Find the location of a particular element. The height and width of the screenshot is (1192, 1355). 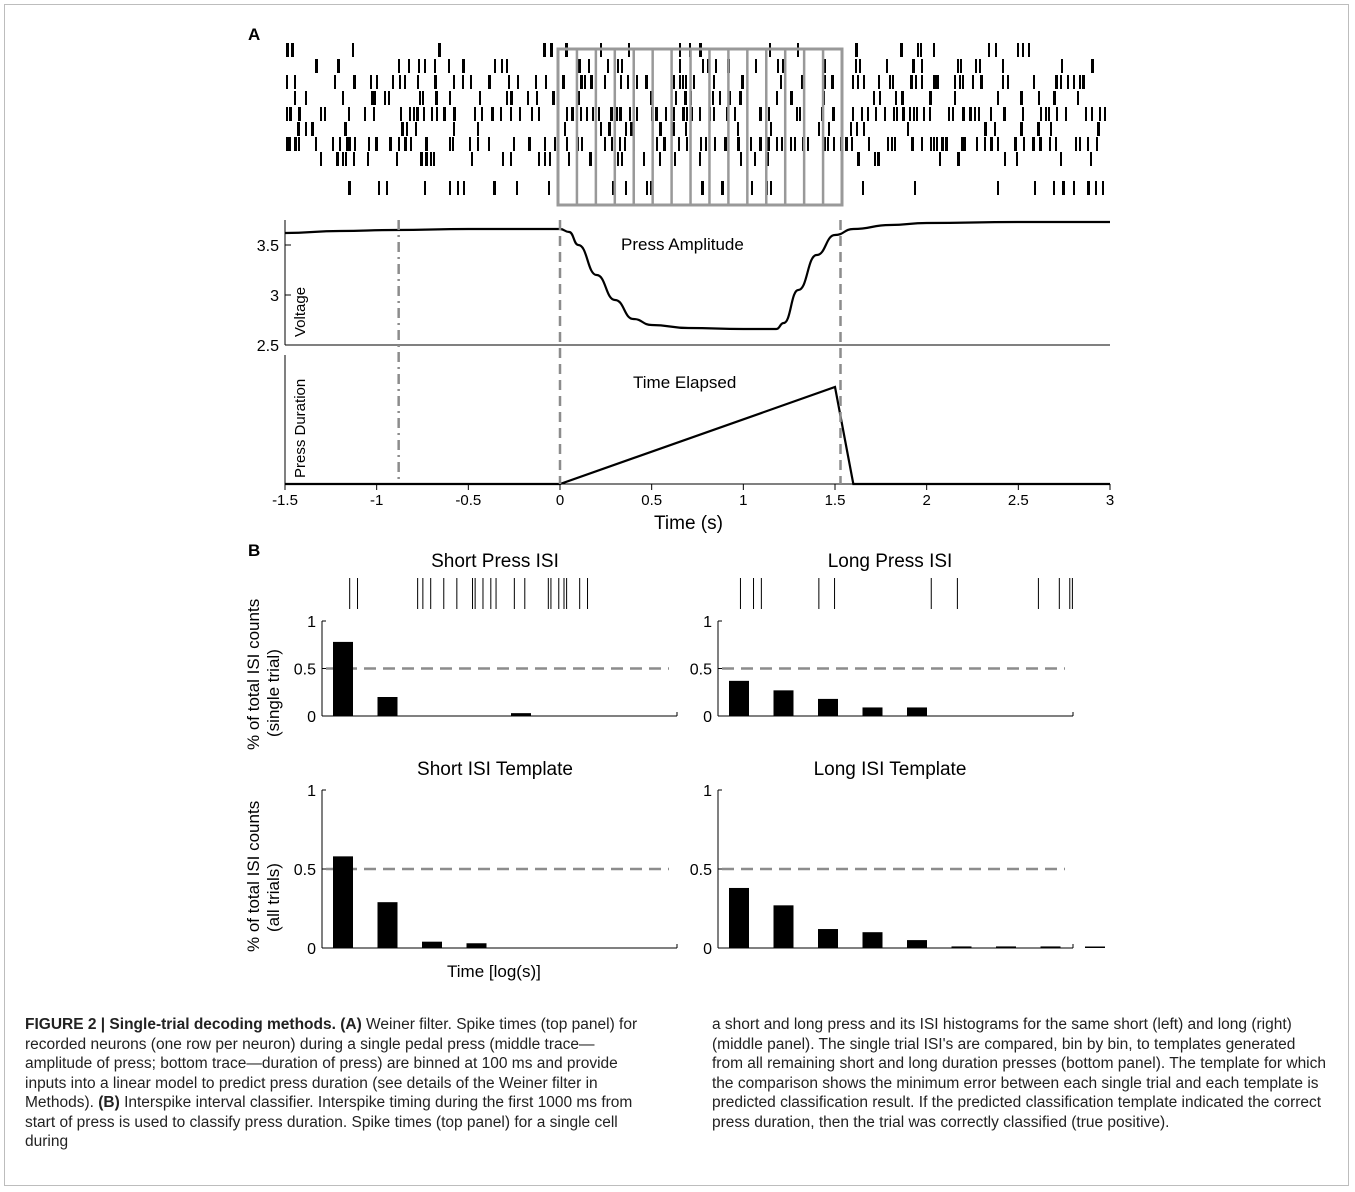

panel-b-label: B is located at coordinates (254, 550).